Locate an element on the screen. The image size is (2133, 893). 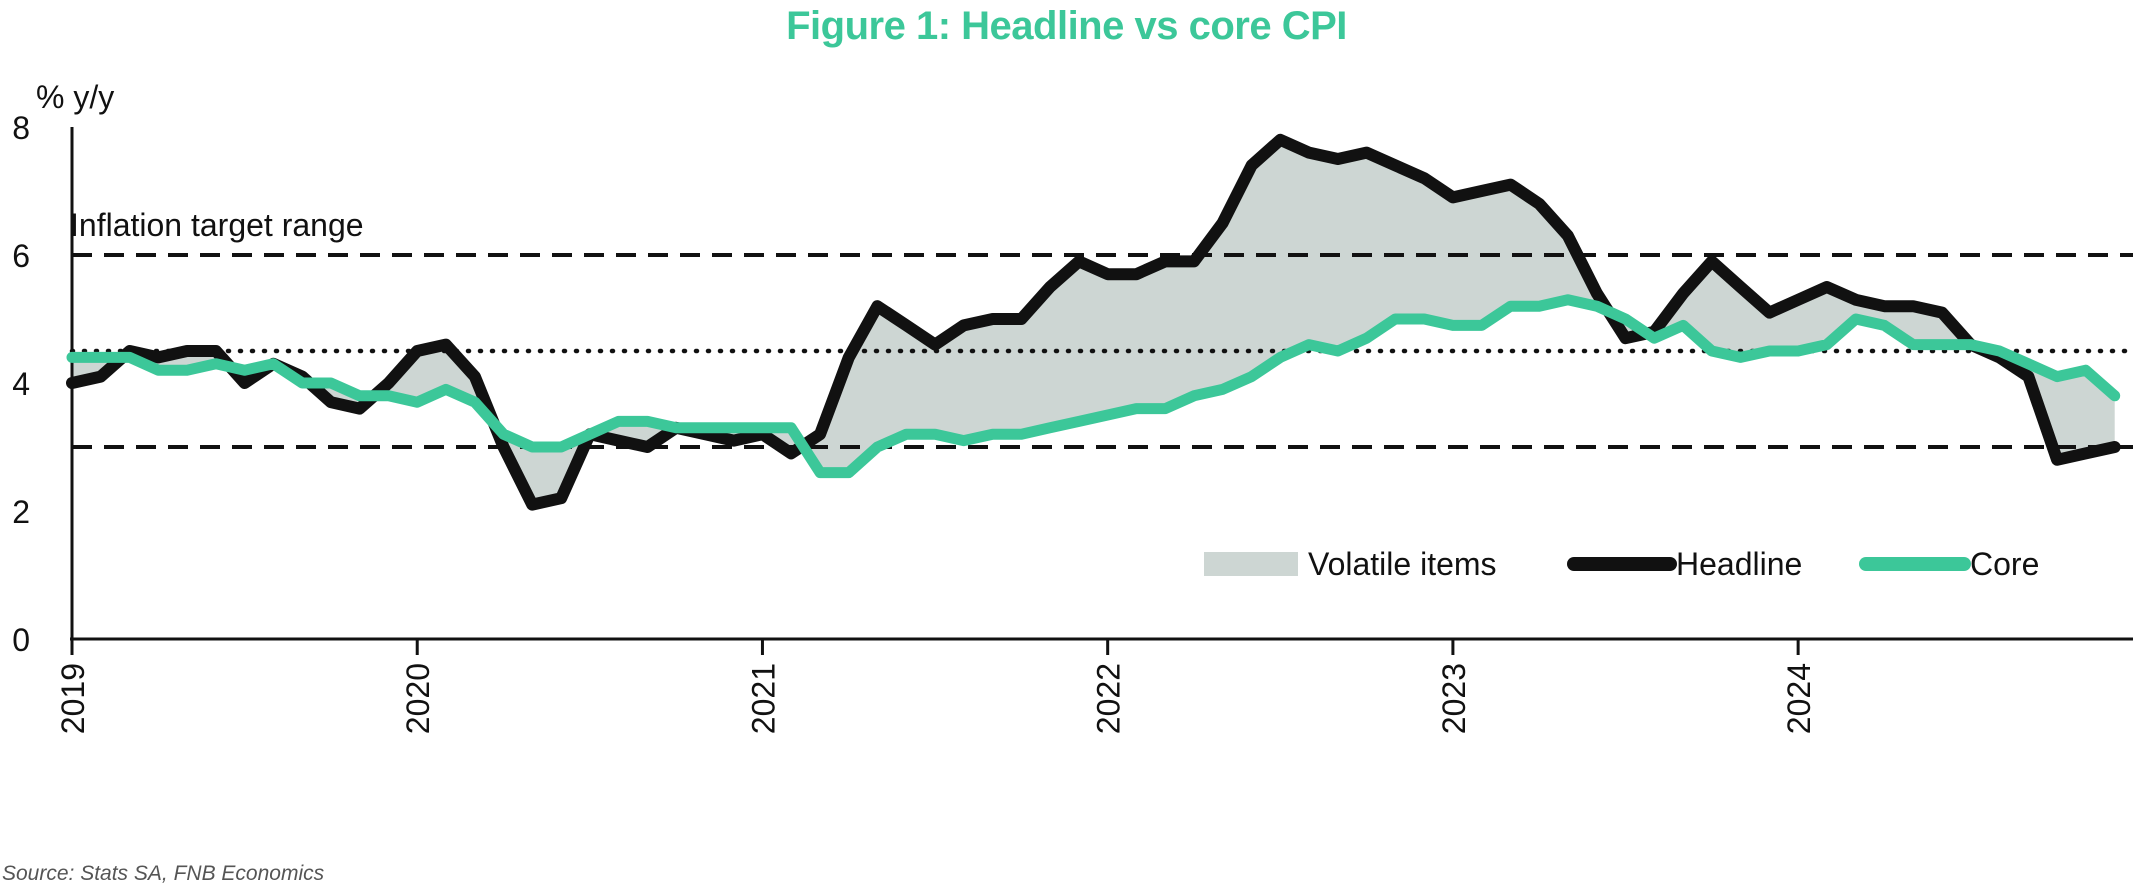
x-tick-label: 2021 is located at coordinates (763, 698).